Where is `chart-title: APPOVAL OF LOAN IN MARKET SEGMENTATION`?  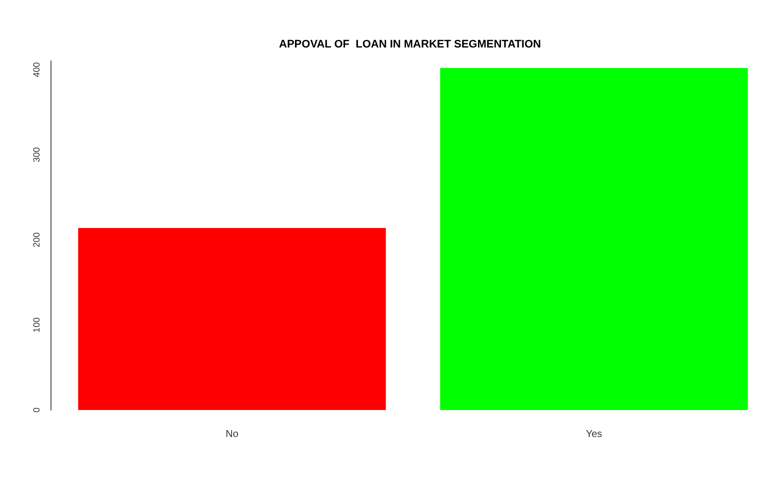
chart-title: APPOVAL OF LOAN IN MARKET SEGMENTATION is located at coordinates (410, 44).